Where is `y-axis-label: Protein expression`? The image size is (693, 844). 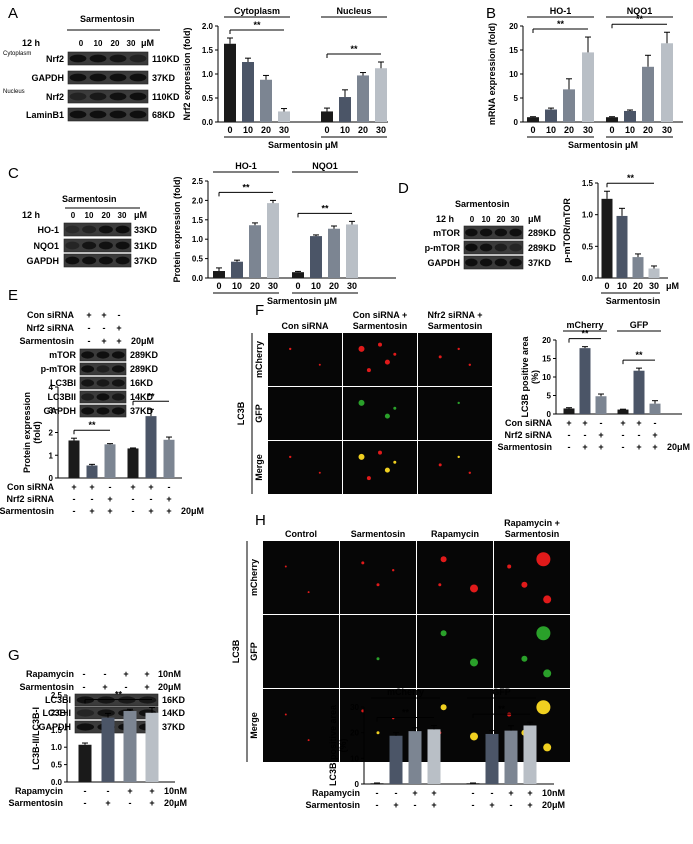
y-axis-label: Protein expression is located at coordinates (27, 432).